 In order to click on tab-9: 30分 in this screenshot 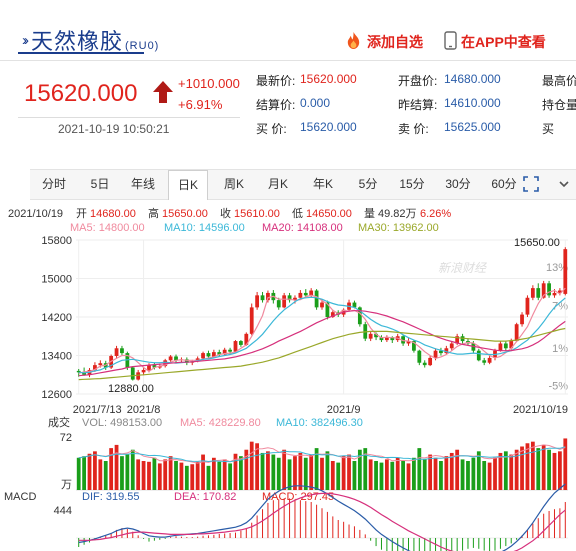, I will do `click(458, 184)`.